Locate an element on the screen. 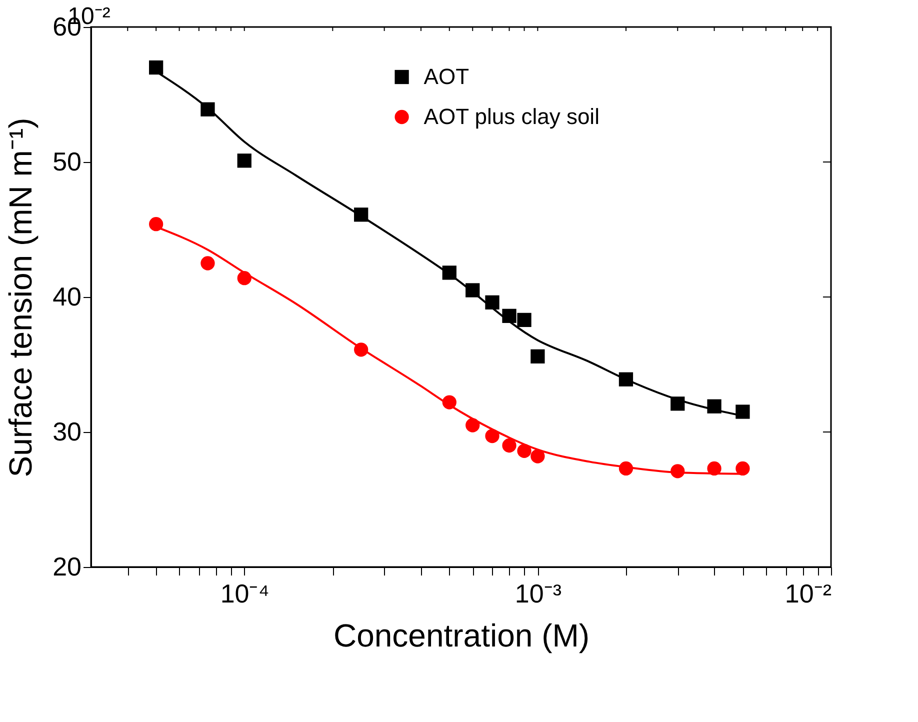 The width and height of the screenshot is (918, 722). y-tick-label: 40 is located at coordinates (67, 297).